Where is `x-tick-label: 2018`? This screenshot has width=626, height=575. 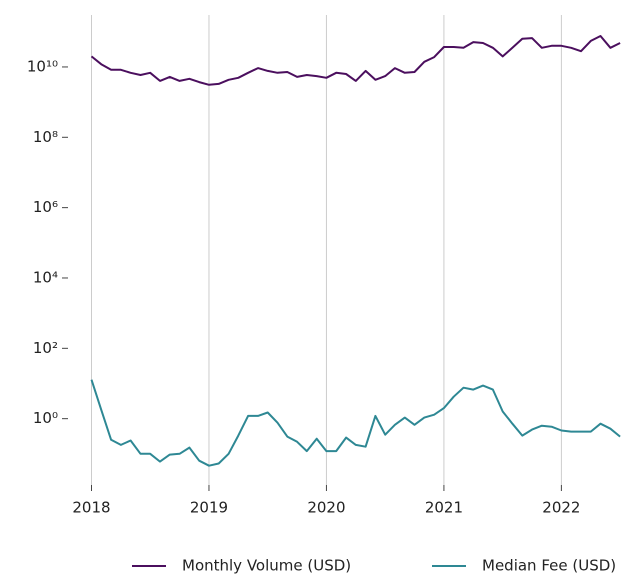 x-tick-label: 2018 is located at coordinates (91, 508).